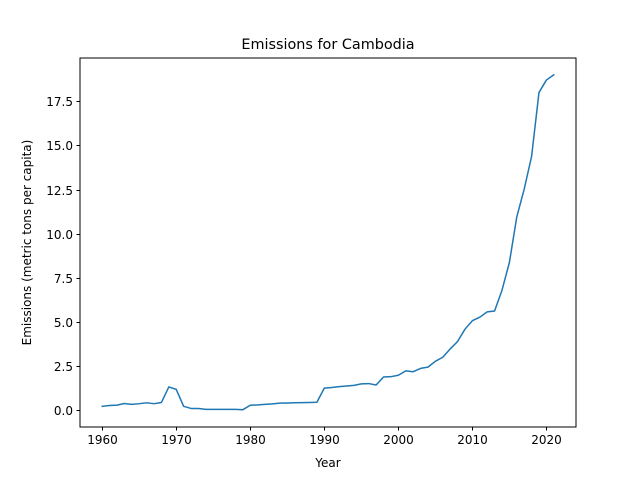 The width and height of the screenshot is (640, 480). What do you see at coordinates (250, 440) in the screenshot?
I see `x-tick-label: 1980` at bounding box center [250, 440].